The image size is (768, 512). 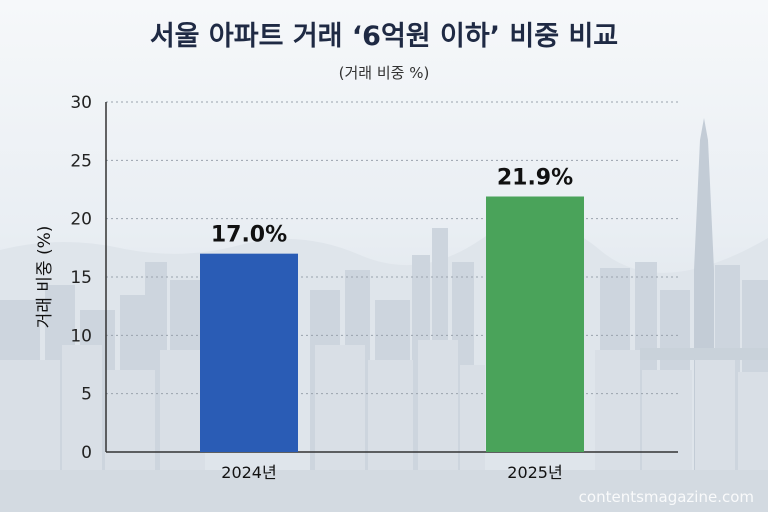 What do you see at coordinates (81, 161) in the screenshot?
I see `y-tick-label: 25` at bounding box center [81, 161].